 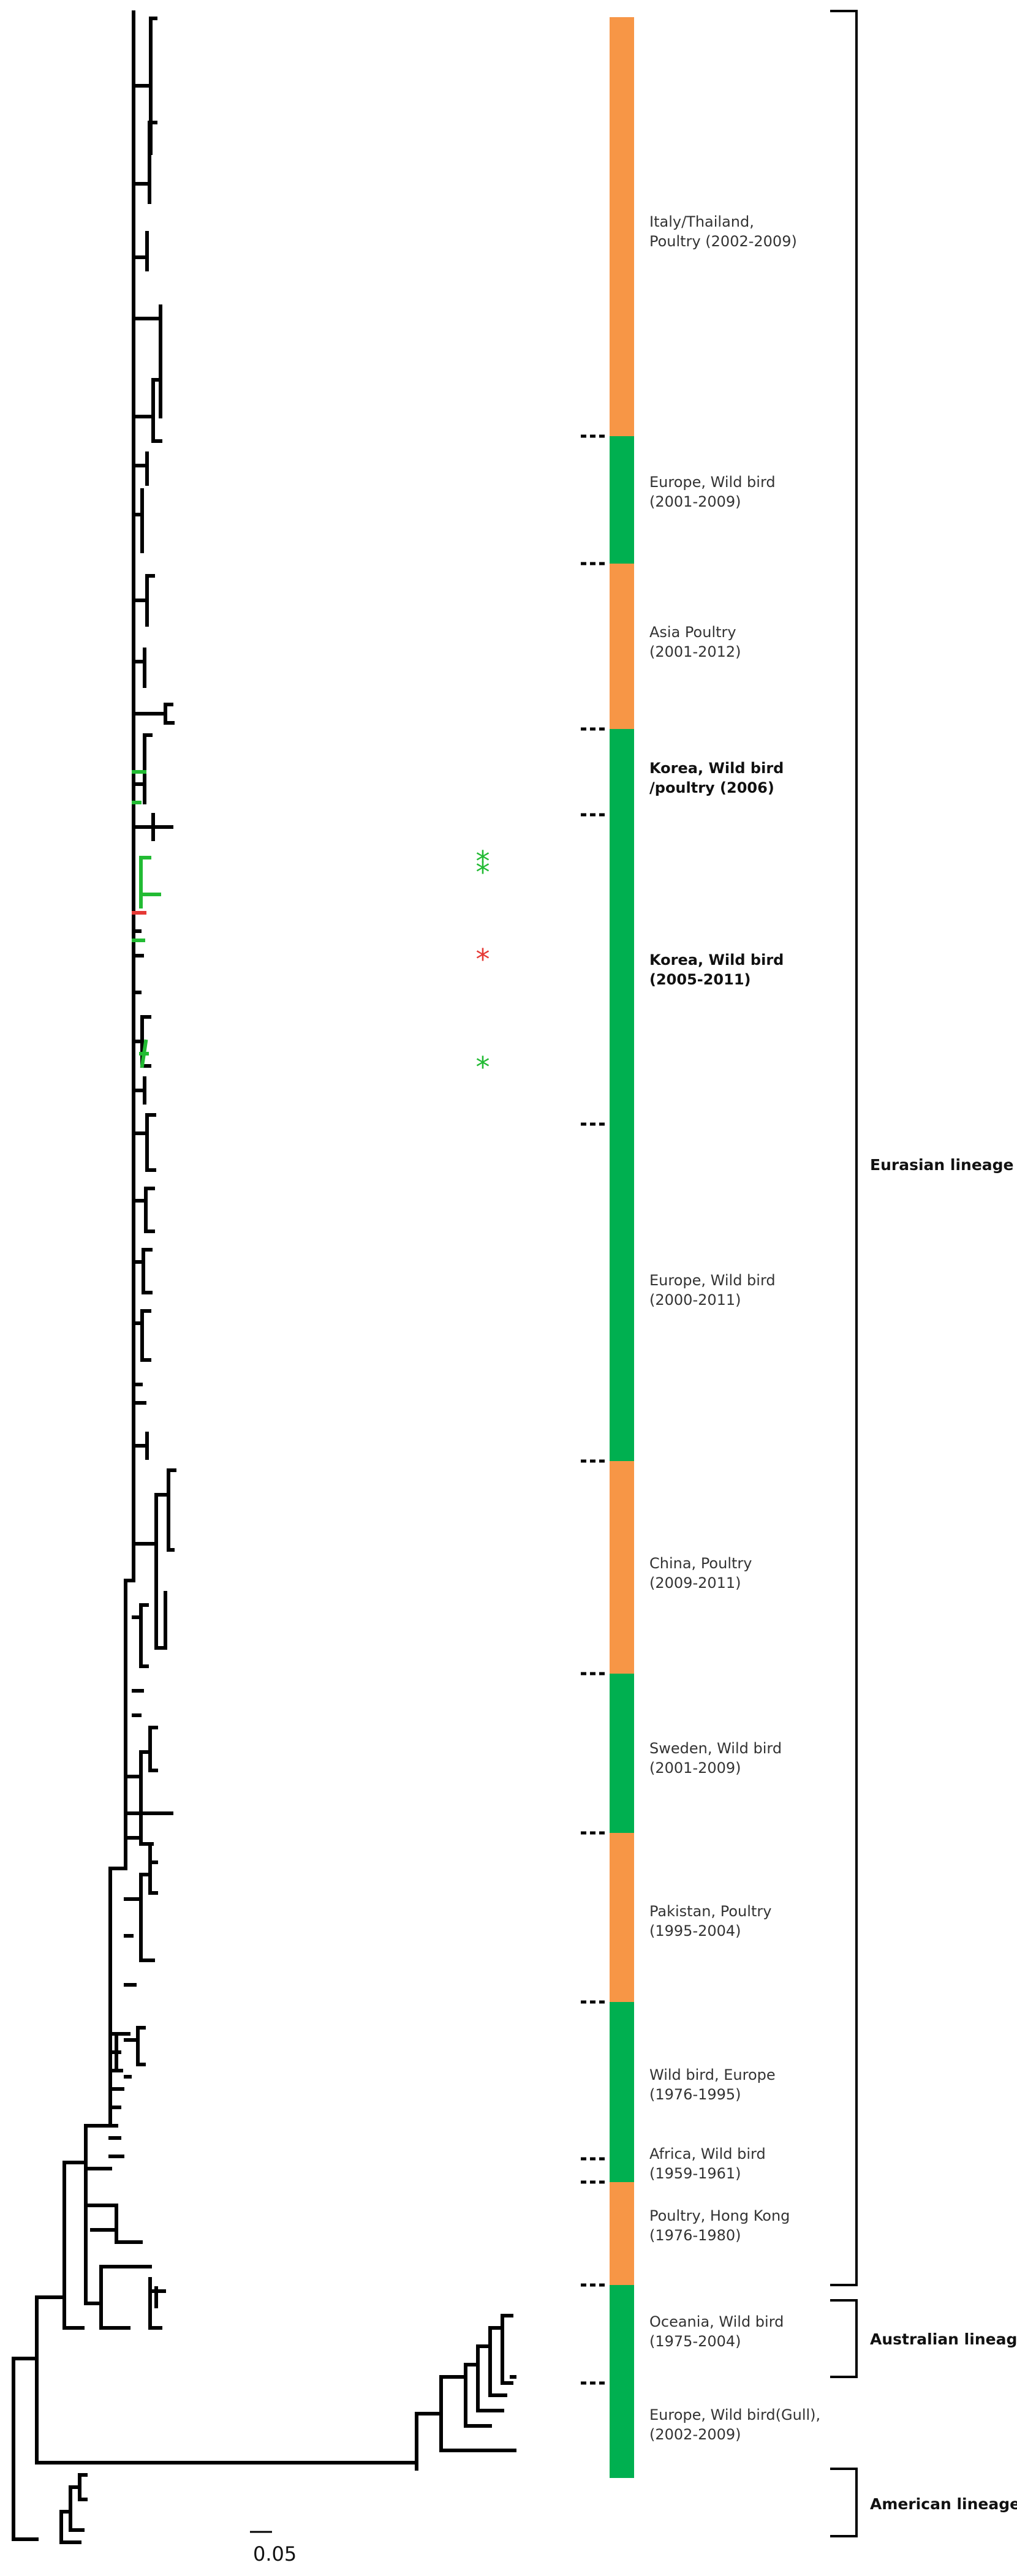 What do you see at coordinates (712, 492) in the screenshot?
I see `clade-label-europe-wild-2001: Europe, Wild bird (2001-2009)` at bounding box center [712, 492].